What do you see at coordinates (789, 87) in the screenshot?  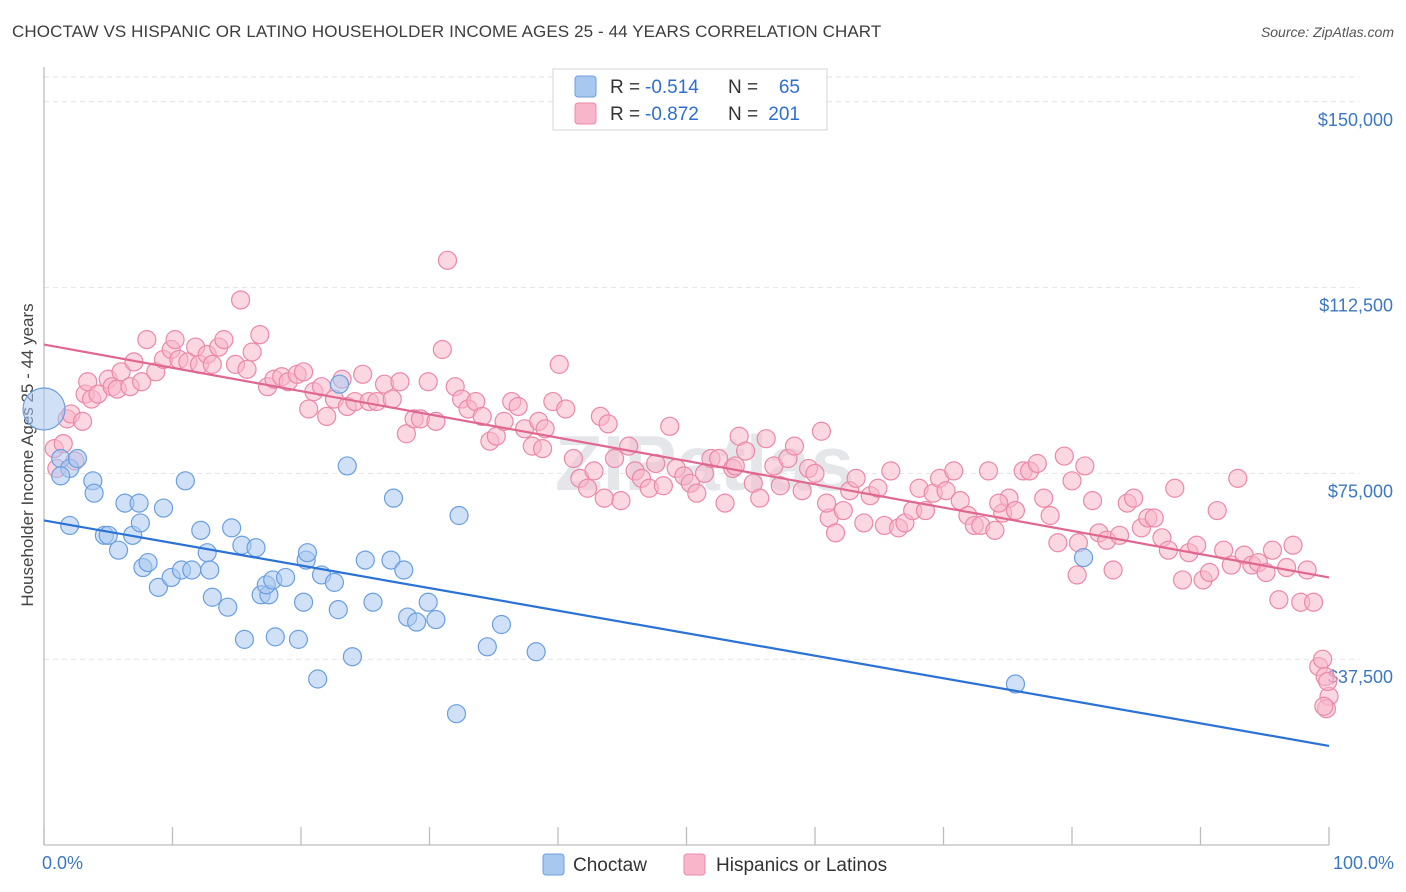 I see `legend-n-value-1: 65` at bounding box center [789, 87].